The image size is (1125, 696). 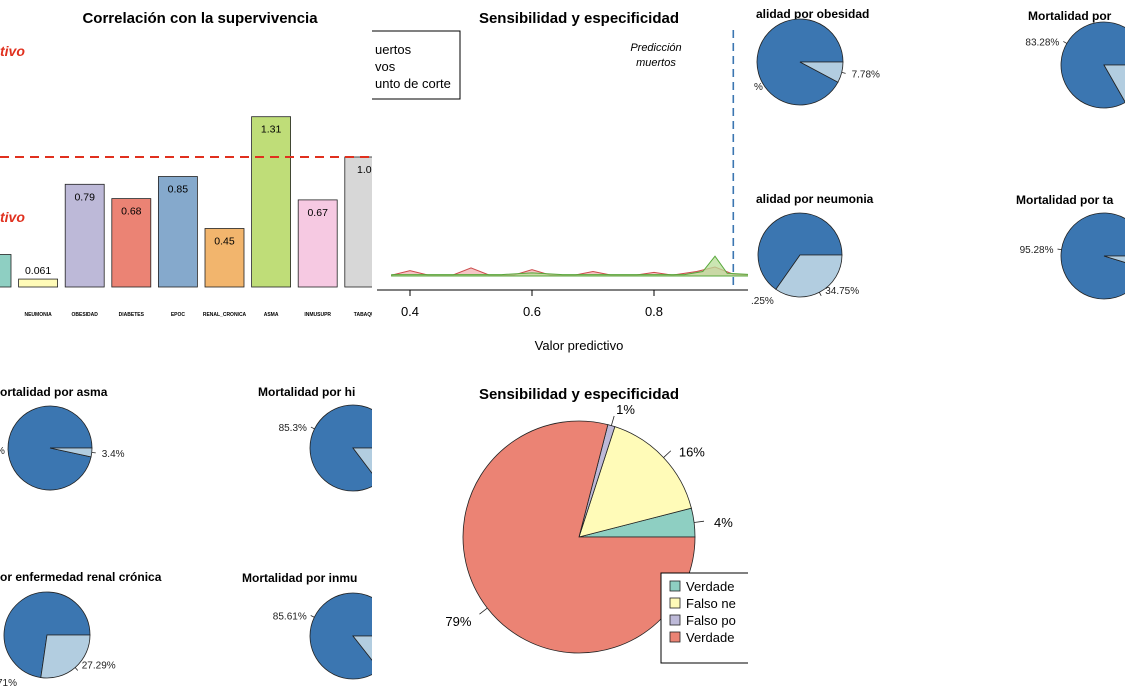 I want to click on legend-label: Falso ne, so click(x=711, y=603).